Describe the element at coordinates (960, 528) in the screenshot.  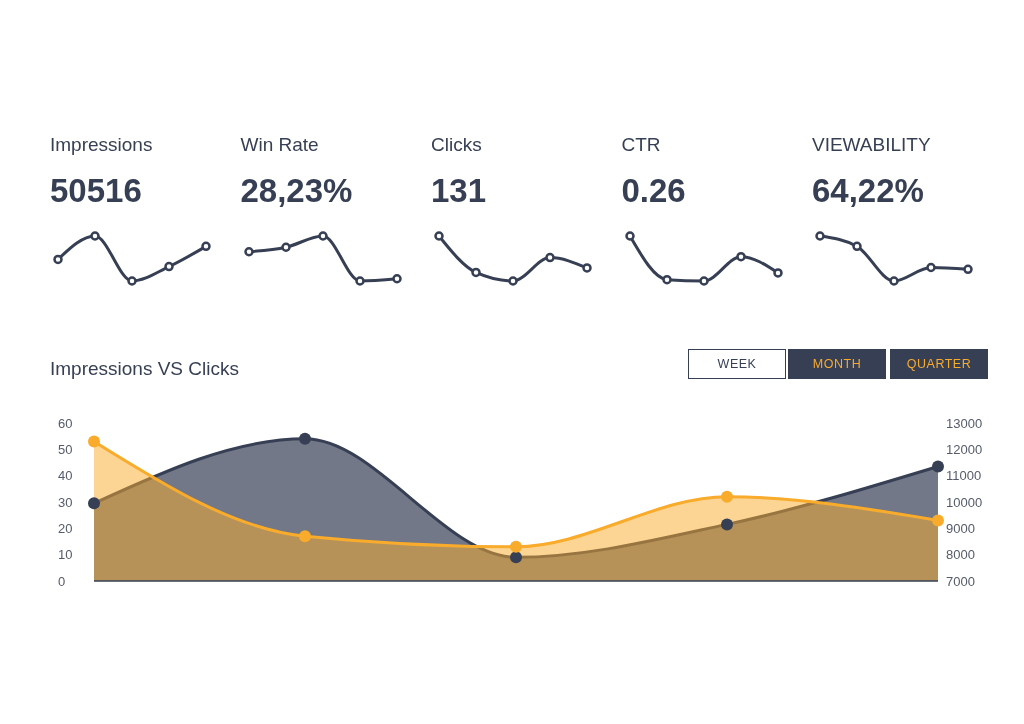
I see `y2-tick-label: 9000` at that location.